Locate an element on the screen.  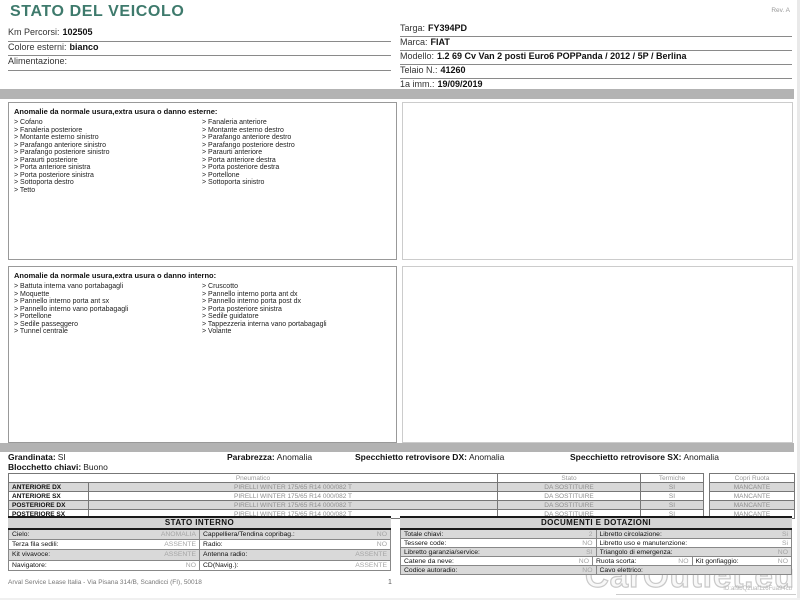
status-label: Specchietto retrovisore DX: is located at coordinates (411, 457).